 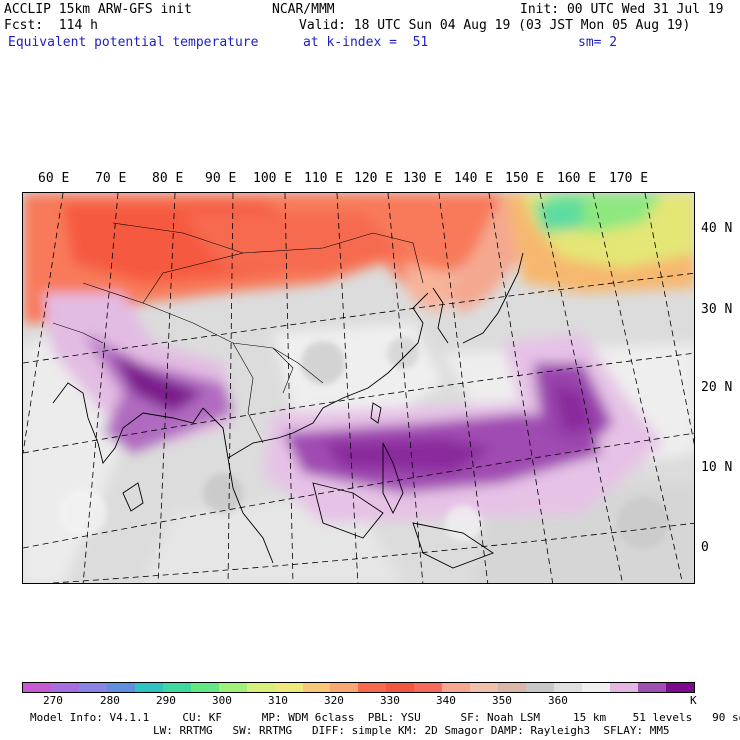 What do you see at coordinates (525, 178) in the screenshot?
I see `lon-label-150e: 150 E` at bounding box center [525, 178].